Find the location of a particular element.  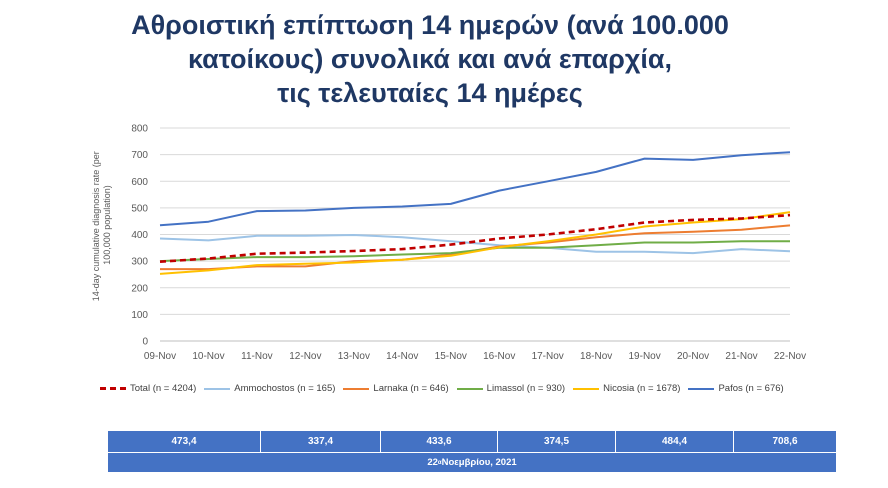

summary-date: 22 α Νοεμβρίου, 2021 is located at coordinates (472, 462).